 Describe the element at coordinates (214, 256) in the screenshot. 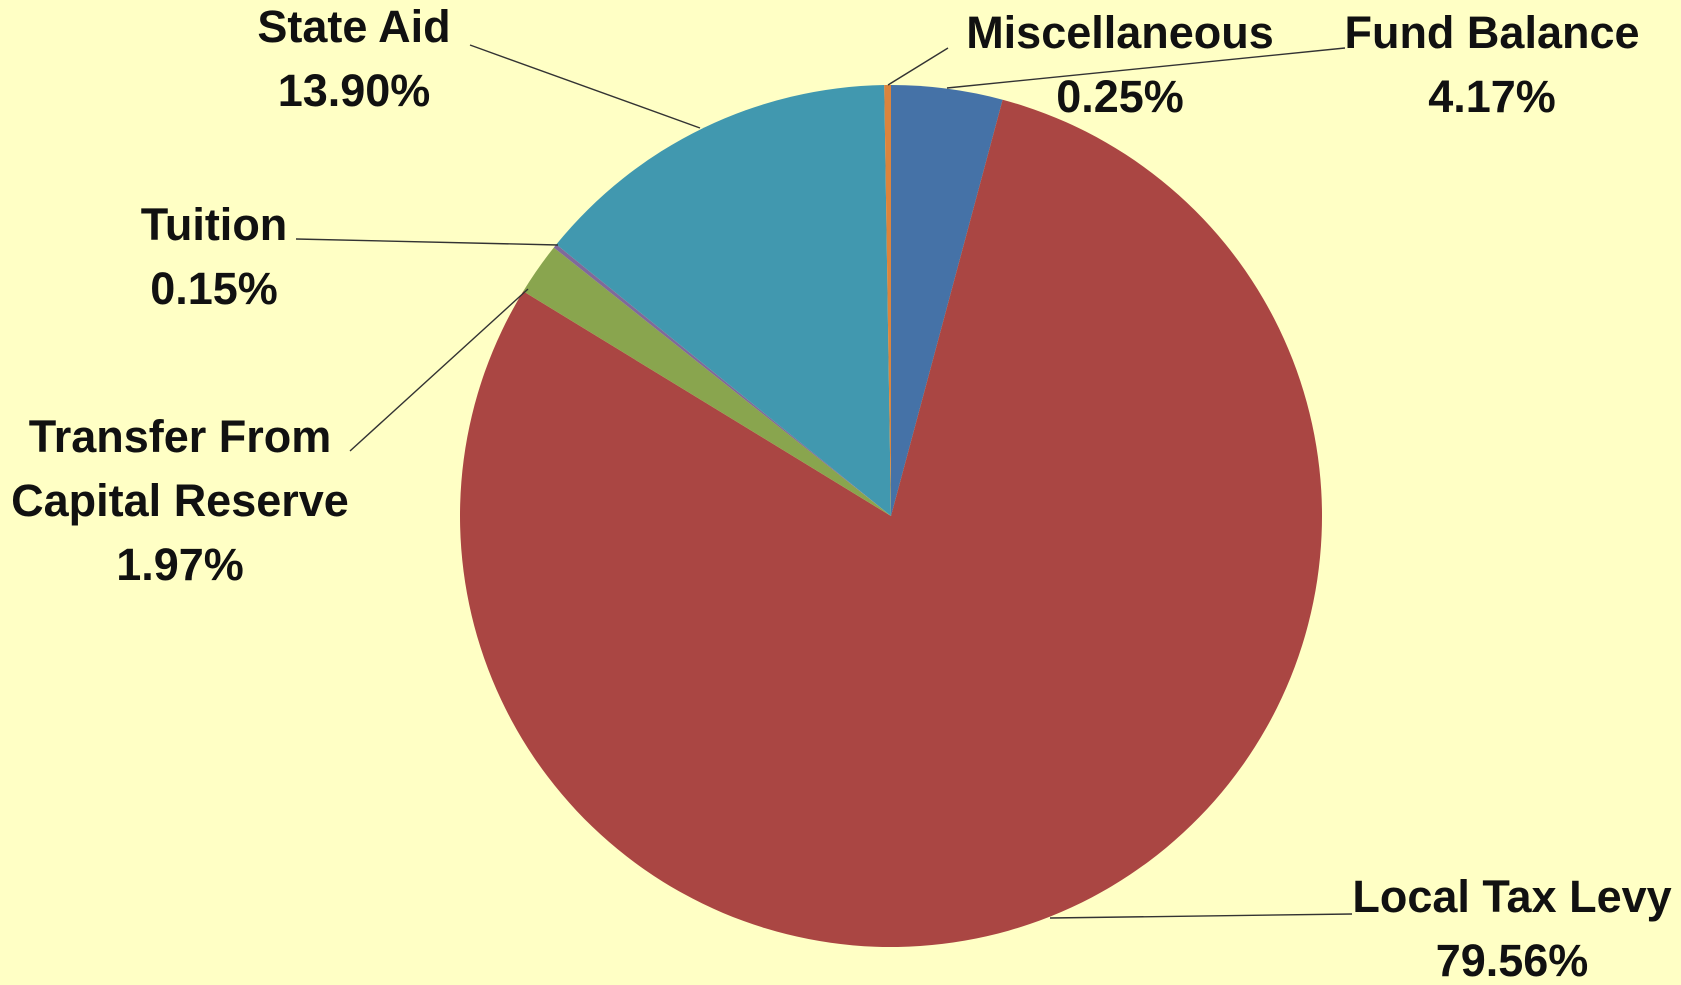

I see `slice-label-tuition: Tuition 0.15%` at that location.